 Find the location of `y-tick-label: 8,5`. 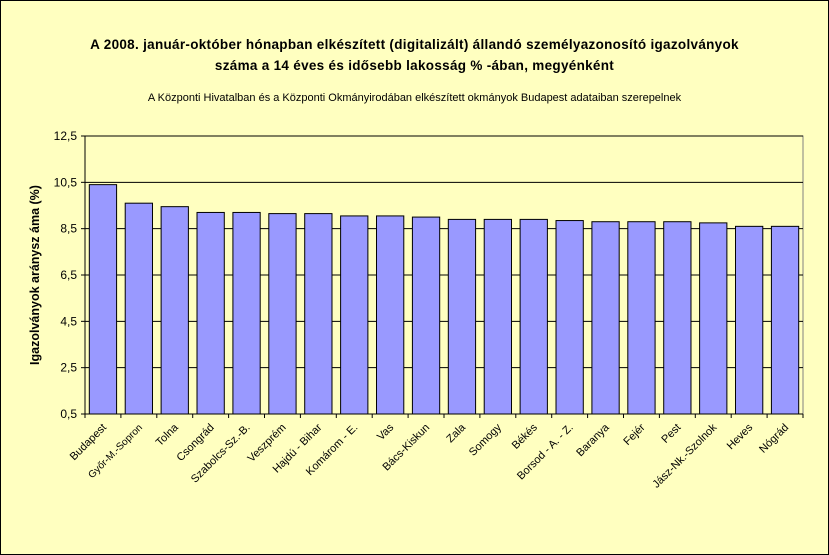

y-tick-label: 8,5 is located at coordinates (68, 229).